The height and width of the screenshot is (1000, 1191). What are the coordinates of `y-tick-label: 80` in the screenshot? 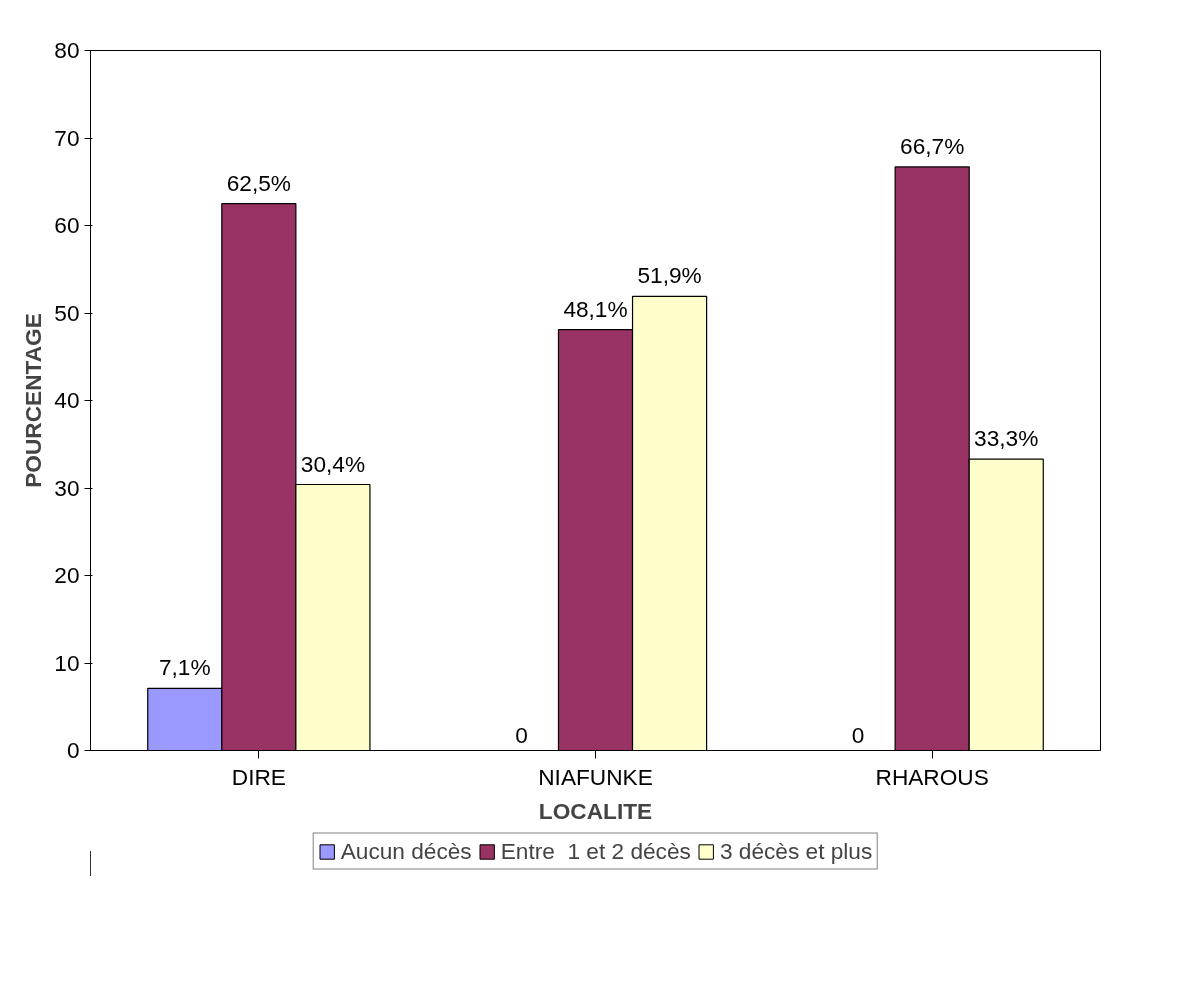 It's located at (67, 50).